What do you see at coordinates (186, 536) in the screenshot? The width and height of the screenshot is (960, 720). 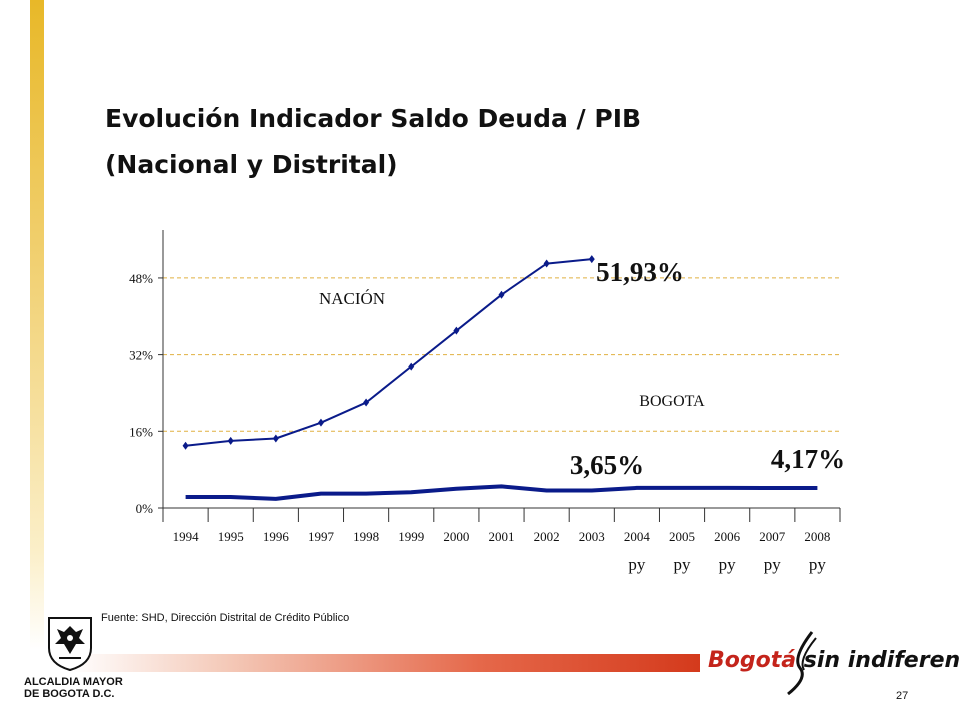 I see `x-tick-label: 1994` at bounding box center [186, 536].